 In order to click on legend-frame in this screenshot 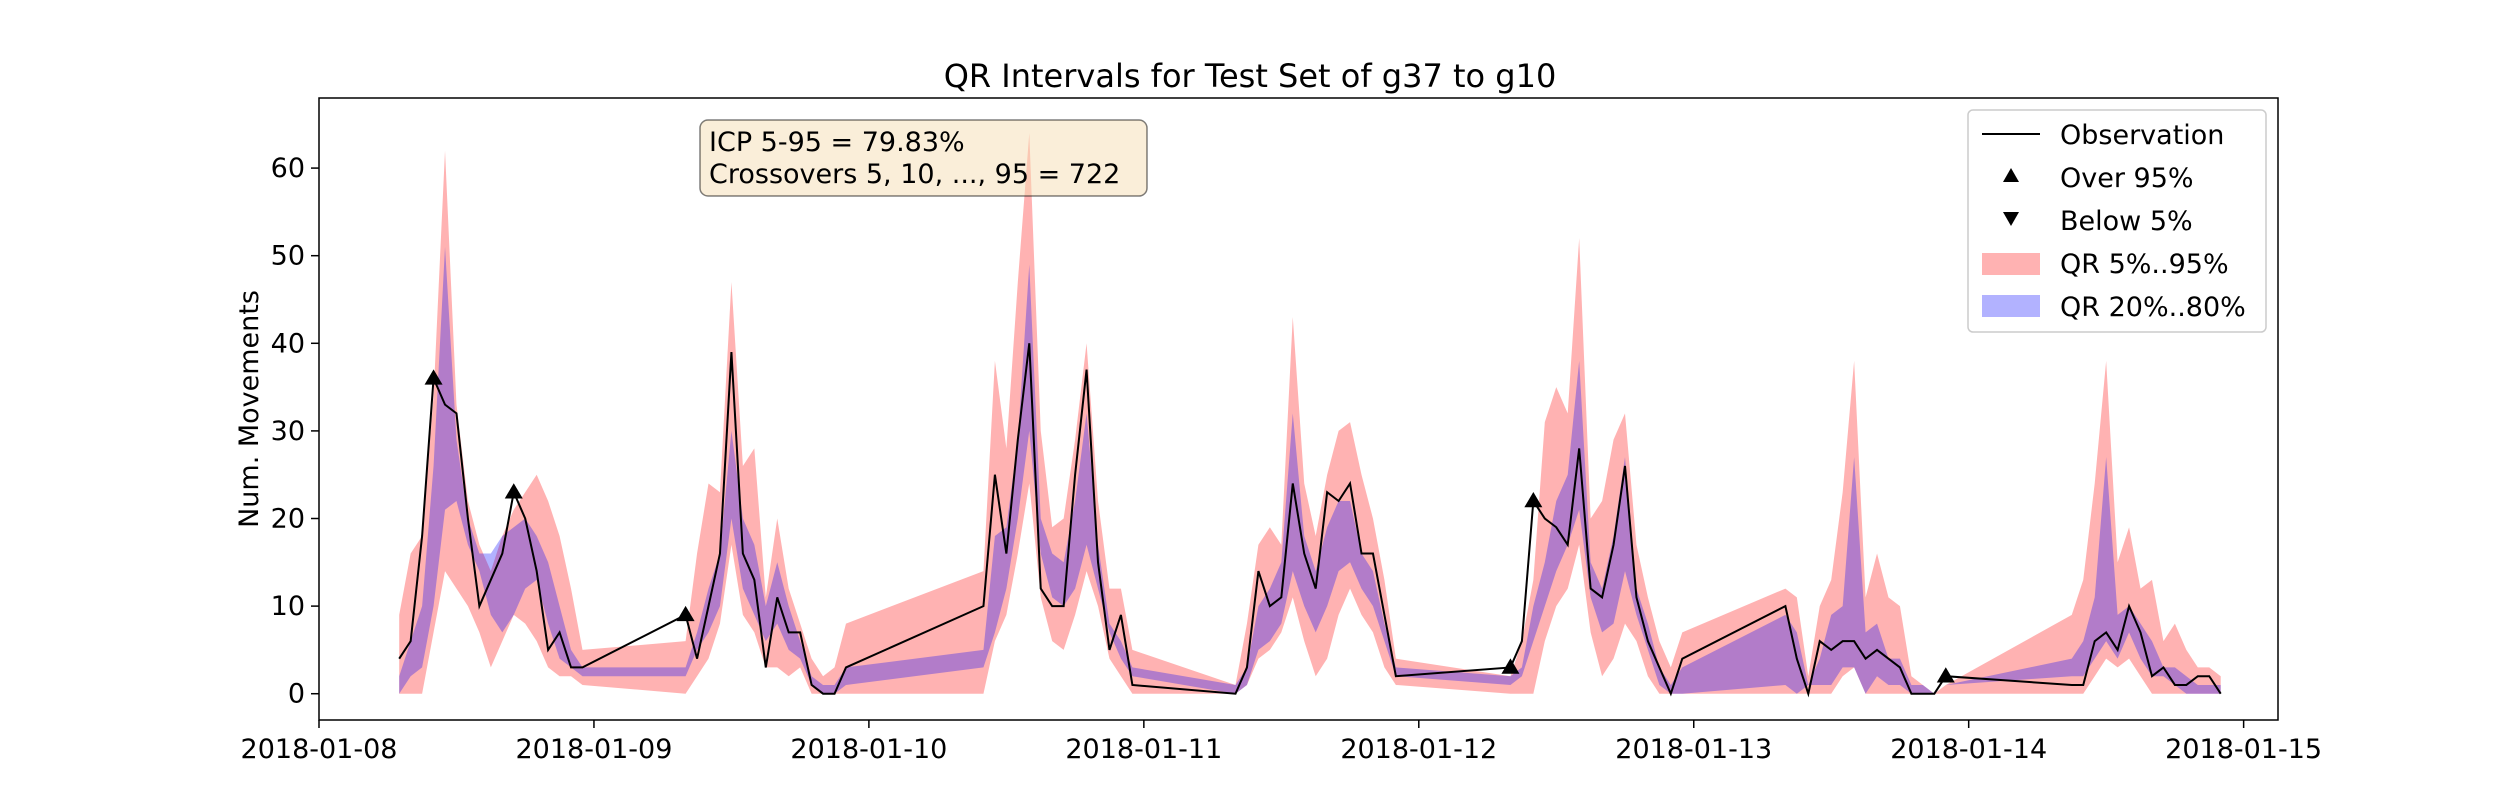, I will do `click(2117, 221)`.